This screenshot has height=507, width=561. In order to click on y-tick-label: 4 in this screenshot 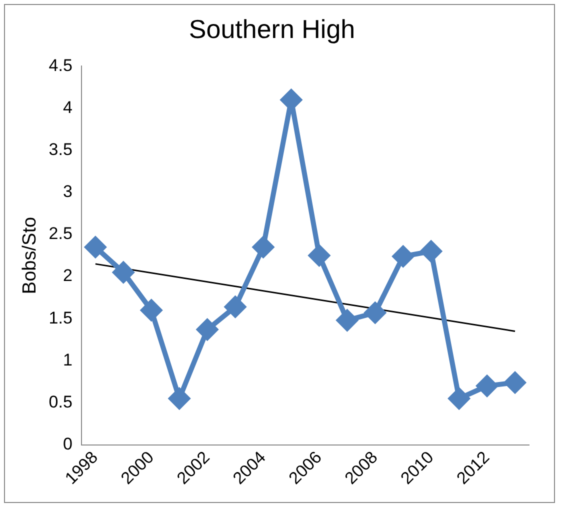, I will do `click(67, 107)`.